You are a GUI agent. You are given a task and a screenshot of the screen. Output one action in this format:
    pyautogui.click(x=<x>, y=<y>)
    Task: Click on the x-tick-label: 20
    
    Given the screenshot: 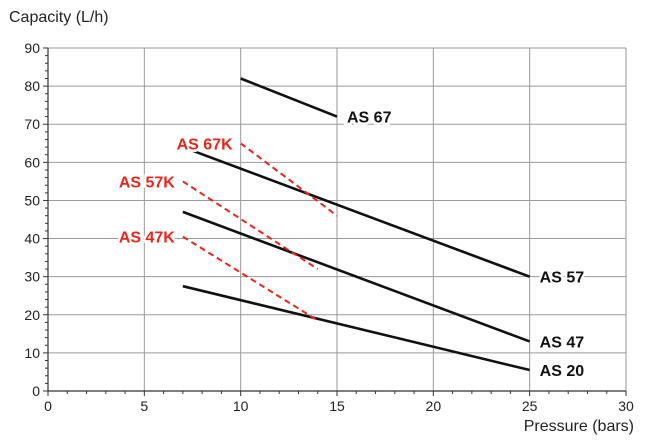 What is the action you would take?
    pyautogui.click(x=434, y=406)
    